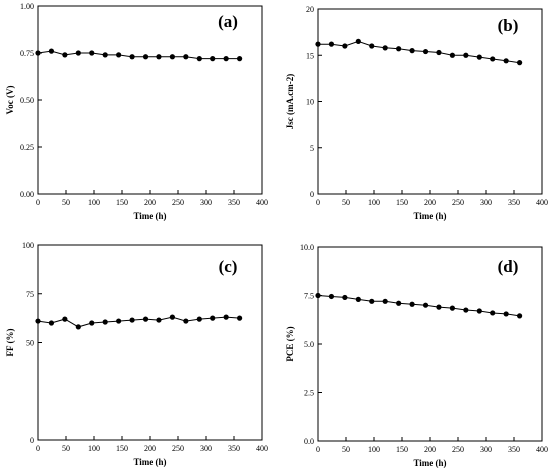 The height and width of the screenshot is (471, 550). I want to click on y-axis-label: FF (%), so click(10, 343).